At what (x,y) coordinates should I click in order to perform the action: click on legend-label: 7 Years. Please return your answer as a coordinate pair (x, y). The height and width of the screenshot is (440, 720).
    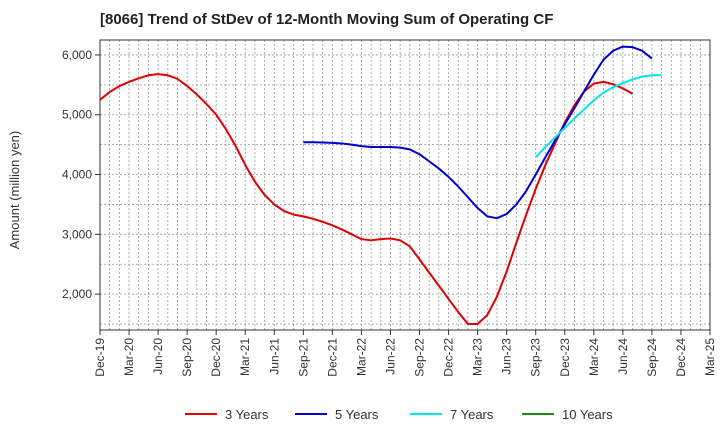
    Looking at the image, I should click on (472, 414).